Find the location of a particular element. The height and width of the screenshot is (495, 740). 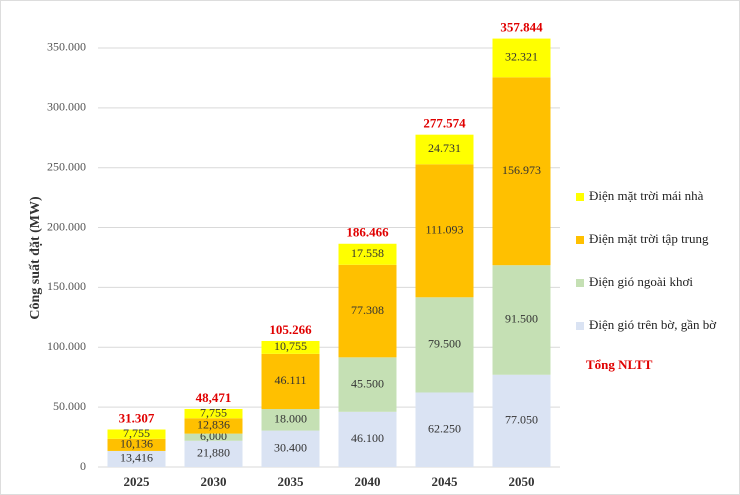

data-label: 24.731 is located at coordinates (444, 148).